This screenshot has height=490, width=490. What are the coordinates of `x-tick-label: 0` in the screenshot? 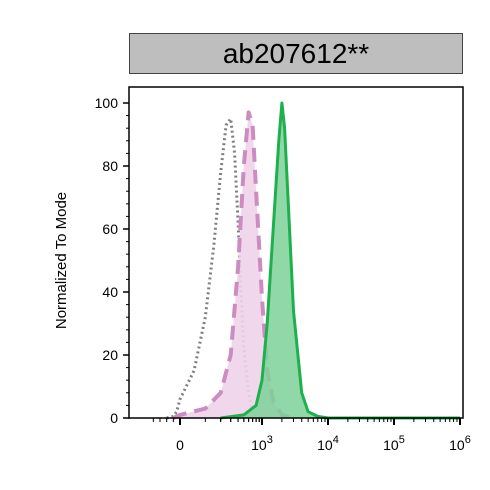 It's located at (180, 445).